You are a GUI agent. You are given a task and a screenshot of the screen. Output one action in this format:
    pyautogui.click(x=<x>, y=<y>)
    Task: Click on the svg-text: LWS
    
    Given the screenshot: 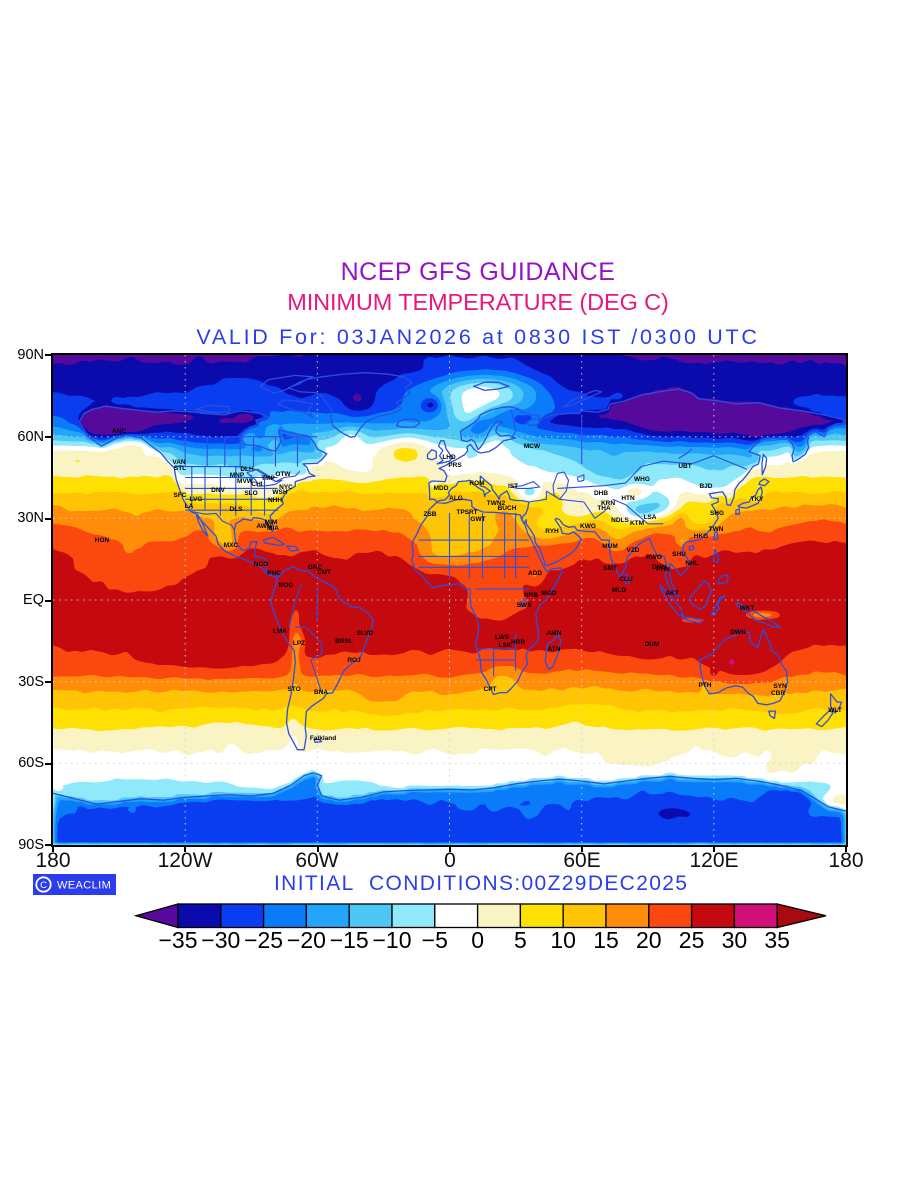 What is the action you would take?
    pyautogui.click(x=502, y=637)
    